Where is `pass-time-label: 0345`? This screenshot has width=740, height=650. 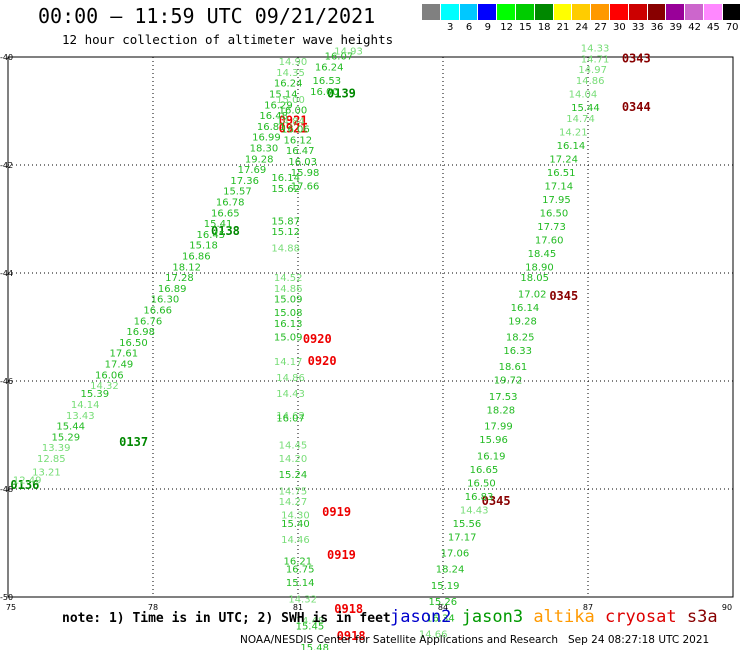
pass-time-label: 0345 is located at coordinates (496, 501).